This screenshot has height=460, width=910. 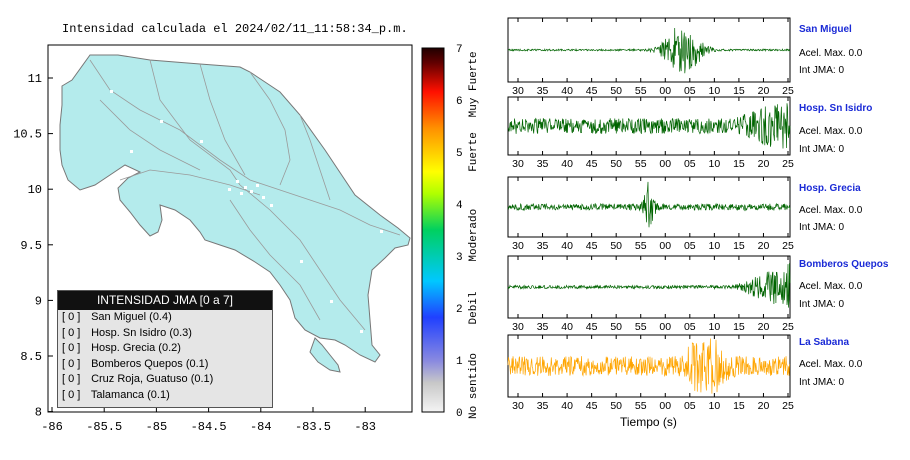 I want to click on legend-row: [ 0 ] San Miguel (0.4), so click(x=165, y=318).